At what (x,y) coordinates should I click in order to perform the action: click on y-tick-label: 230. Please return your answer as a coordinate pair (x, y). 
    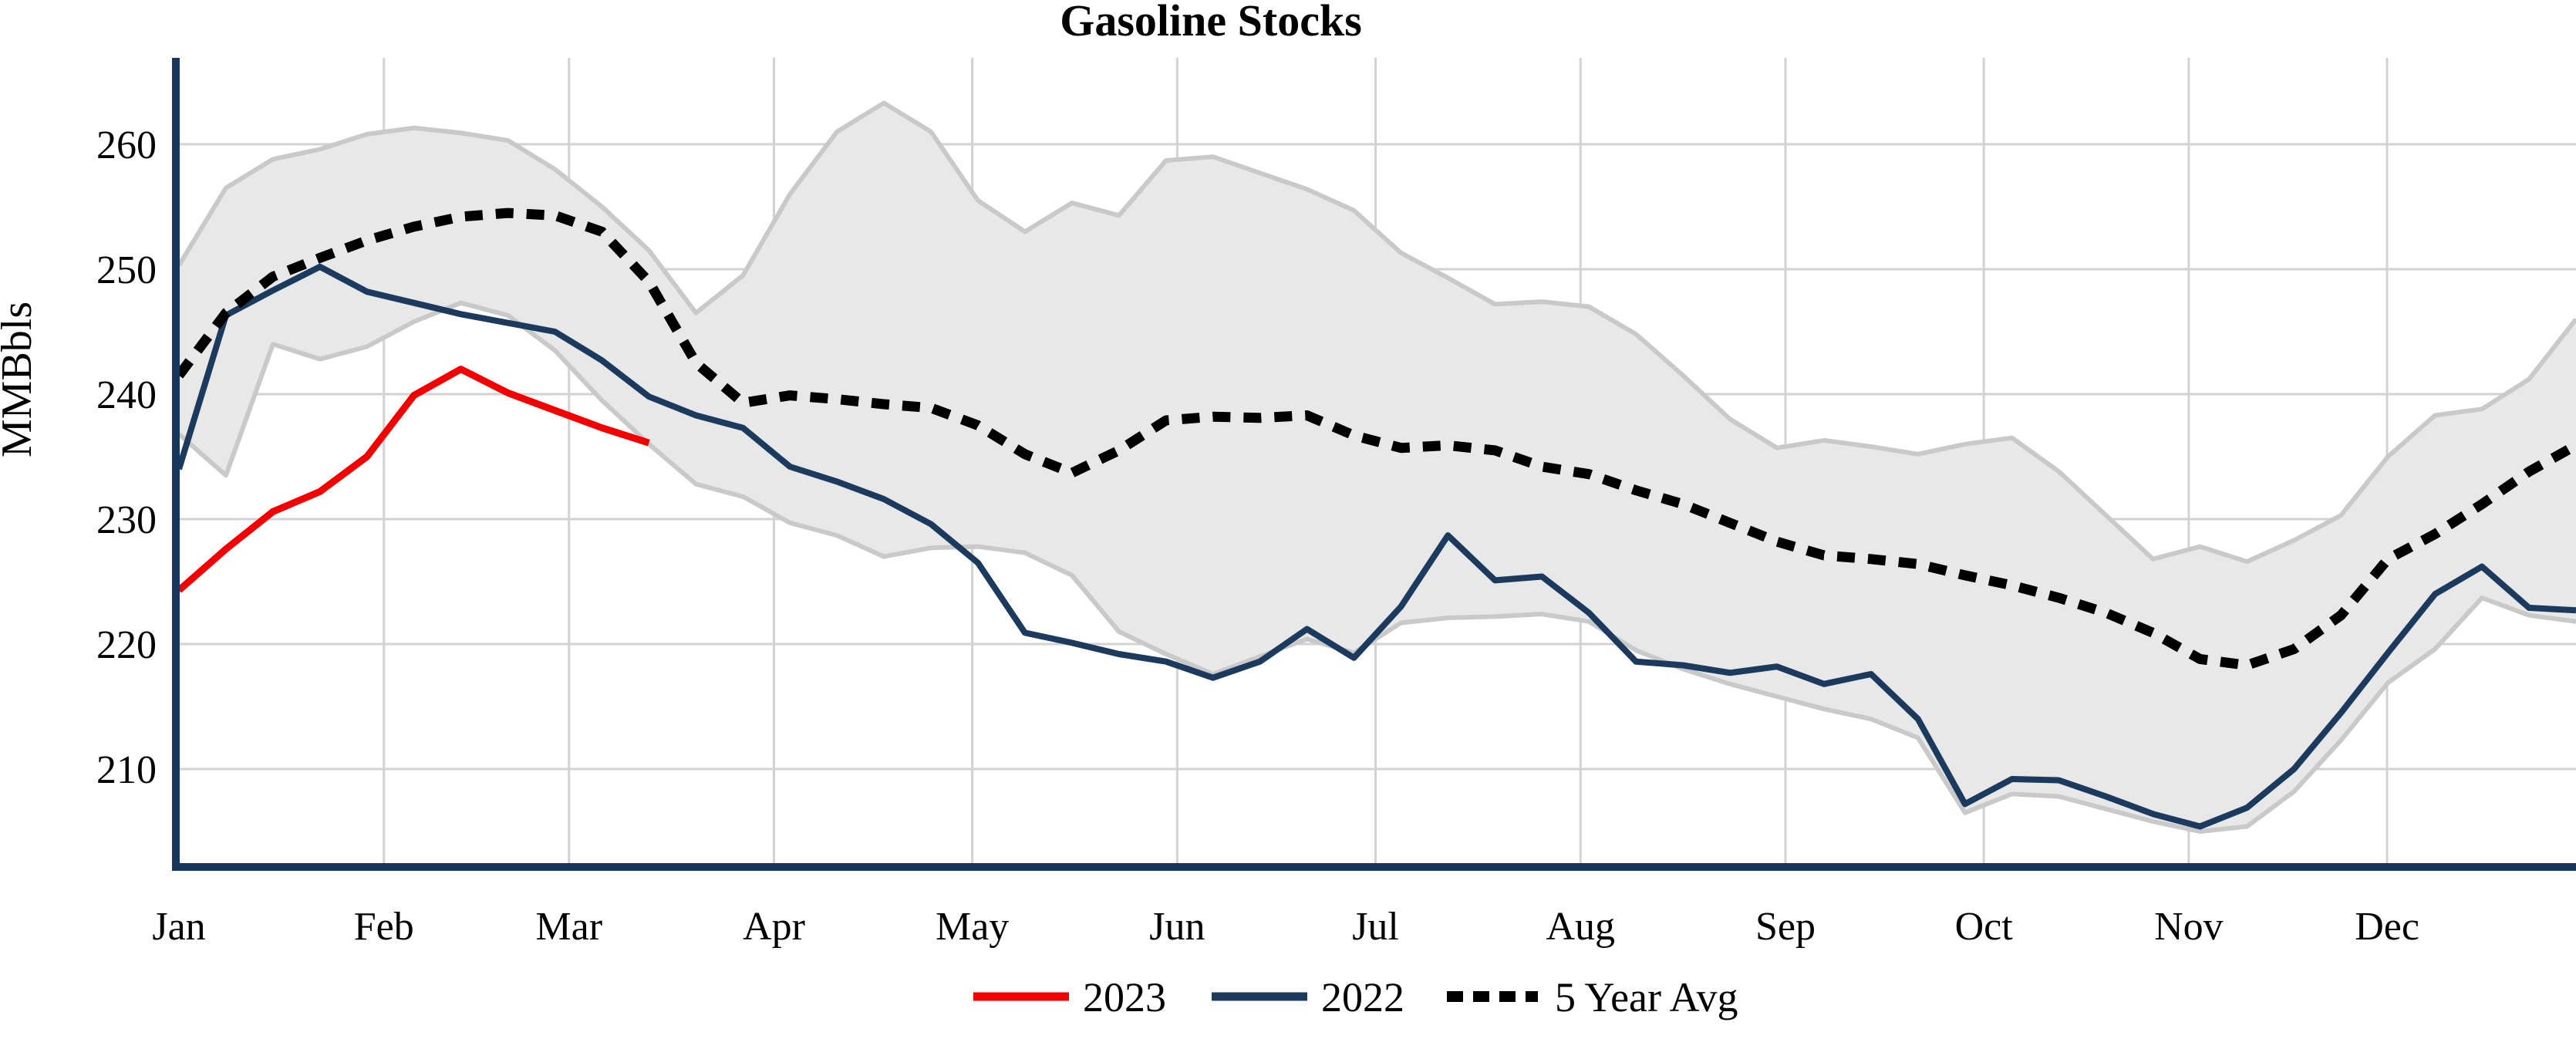
    Looking at the image, I should click on (126, 520).